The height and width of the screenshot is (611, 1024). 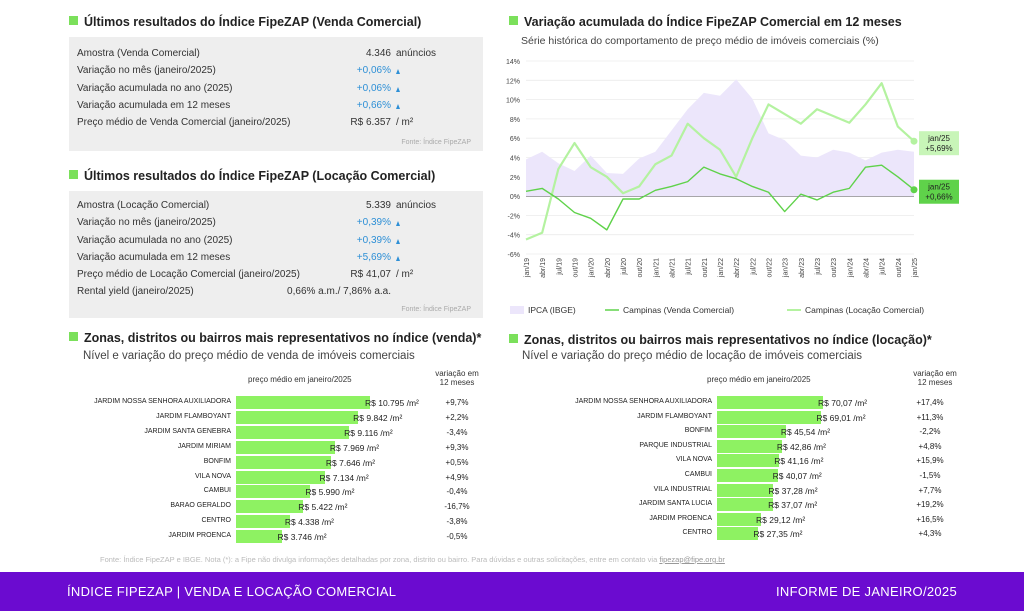 What do you see at coordinates (514, 216) in the screenshot?
I see `y-tick-label: -2%` at bounding box center [514, 216].